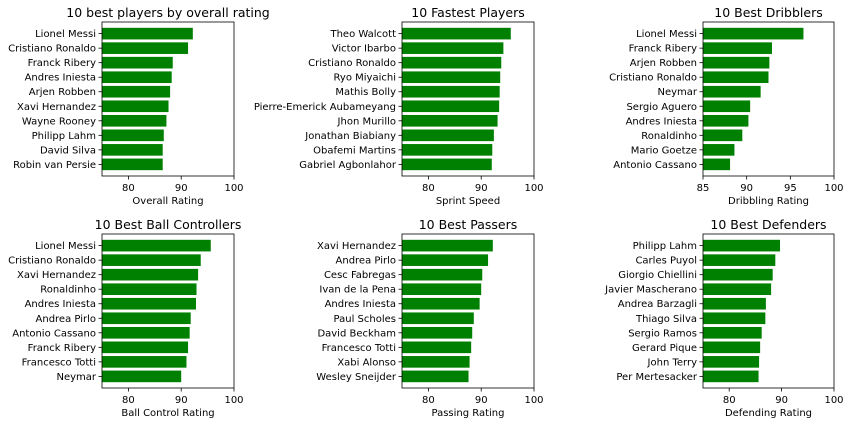 The image size is (852, 424). I want to click on category-label: Neymar, so click(76, 377).